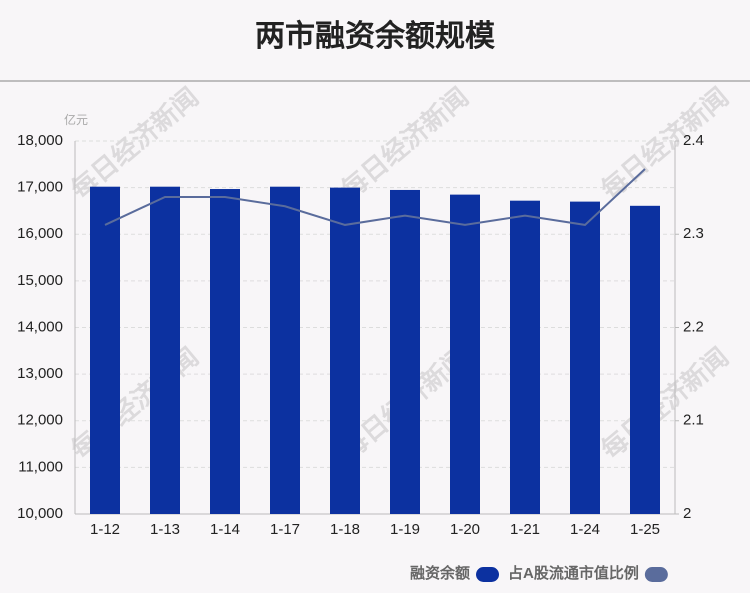  Describe the element at coordinates (405, 529) in the screenshot. I see `x-tick-label: 1-19` at that location.